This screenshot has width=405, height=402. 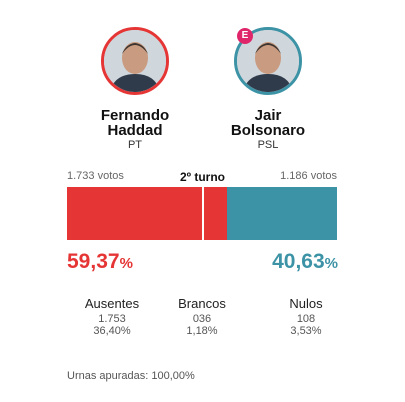 I want to click on share-label: 59,37%, so click(x=100, y=261).